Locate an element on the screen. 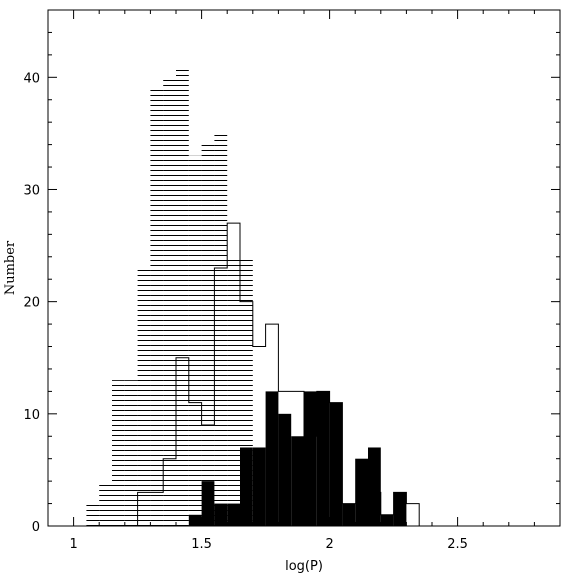 The height and width of the screenshot is (580, 570). y-tick-label: 30 is located at coordinates (31, 190).